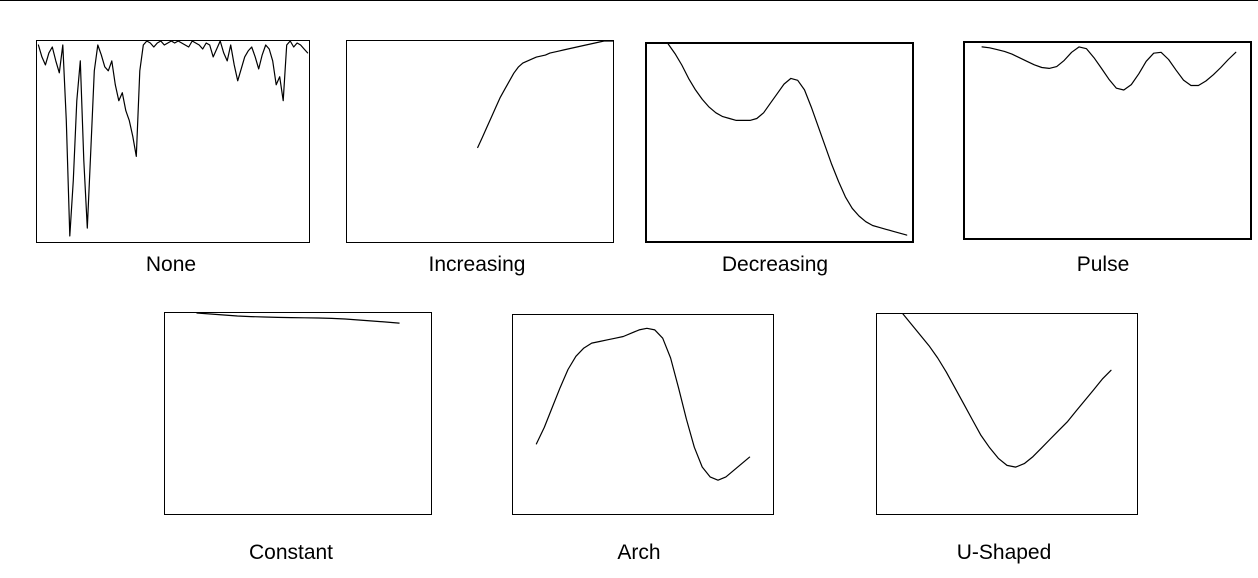 The image size is (1258, 578). Describe the element at coordinates (1103, 264) in the screenshot. I see `caption-pulse: Pulse` at that location.